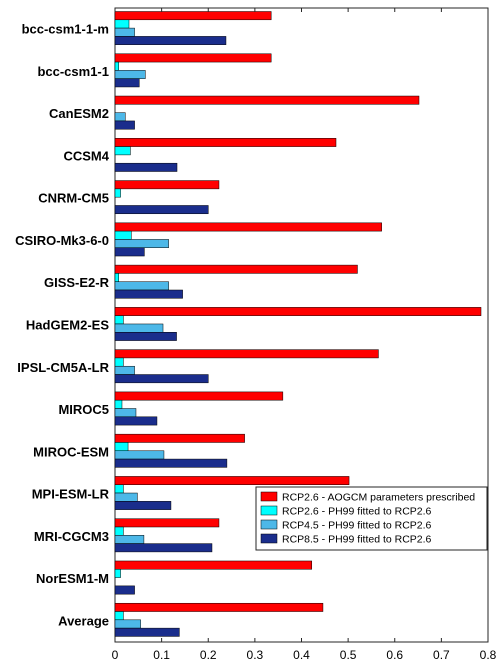  I want to click on category-label-mpi-esm-lr: MPI-ESM-LR, so click(71, 494).